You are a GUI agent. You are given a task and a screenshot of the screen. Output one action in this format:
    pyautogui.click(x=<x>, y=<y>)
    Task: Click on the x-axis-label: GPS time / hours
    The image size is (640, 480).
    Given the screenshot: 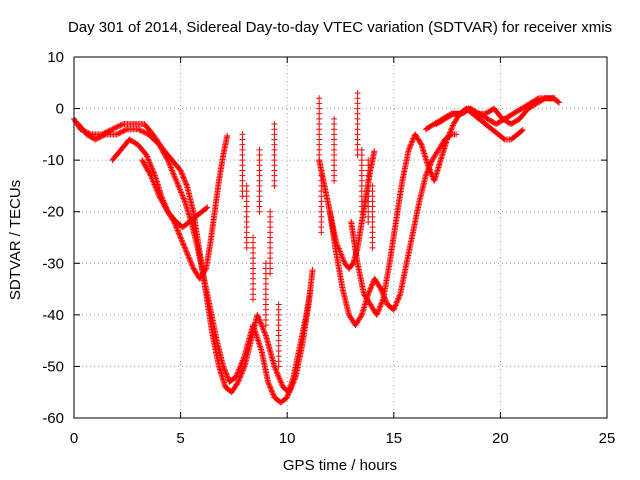 What is the action you would take?
    pyautogui.click(x=340, y=465)
    